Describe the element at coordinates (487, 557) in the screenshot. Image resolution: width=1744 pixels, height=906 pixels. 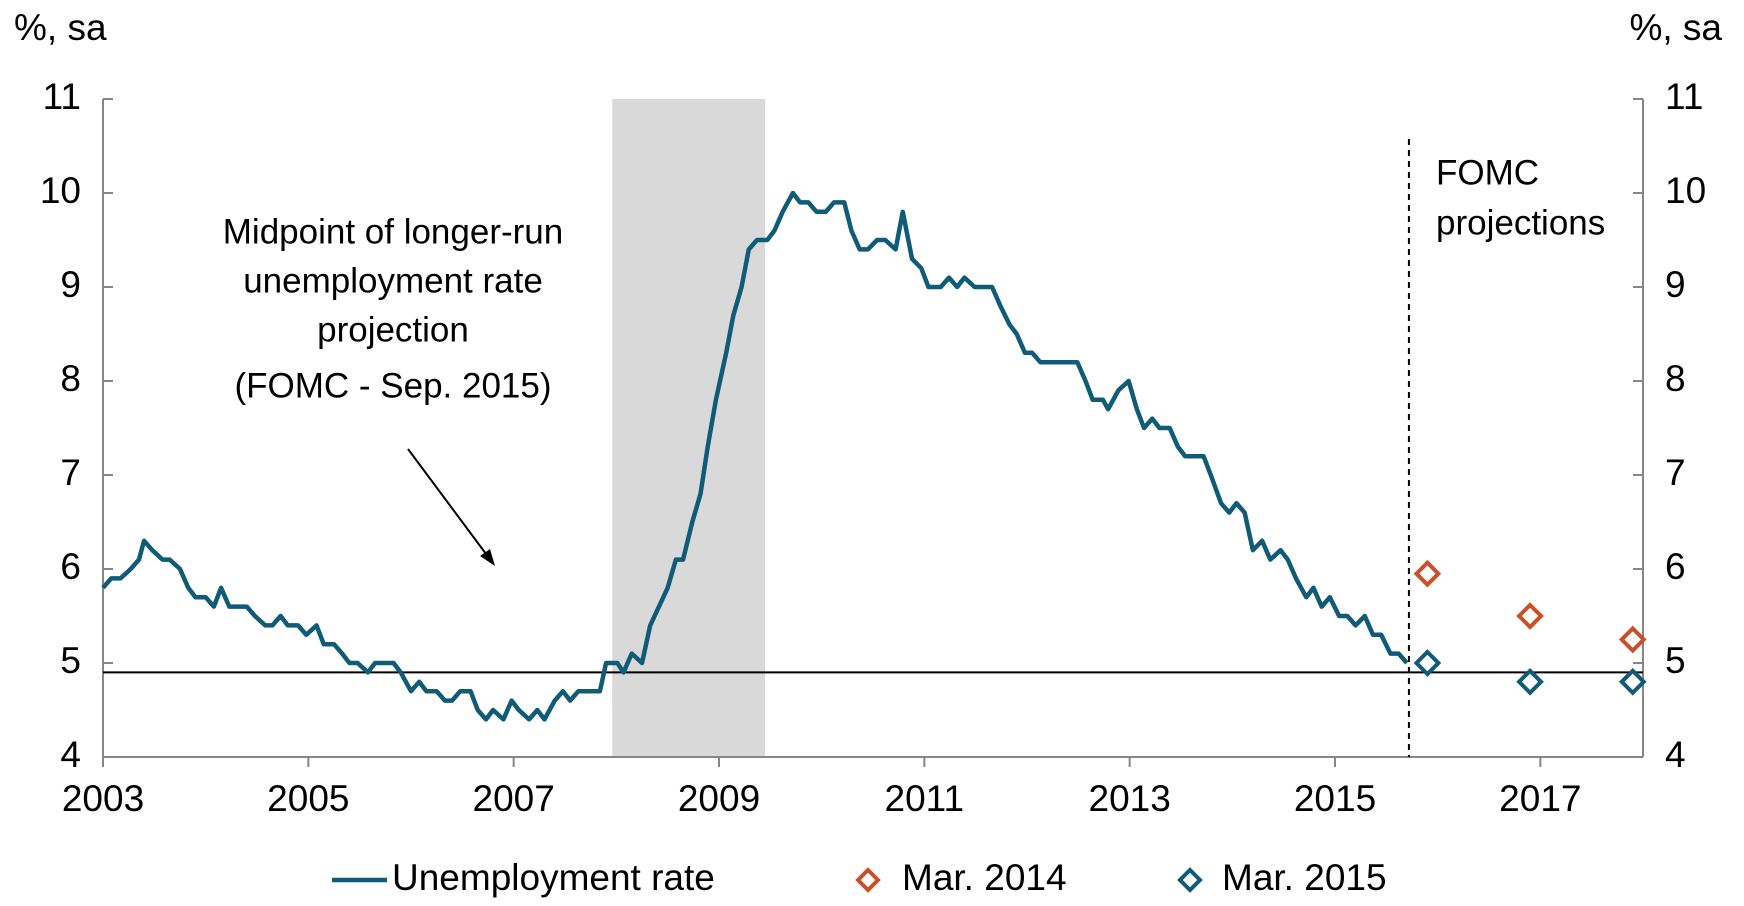
I see `arrow-head` at that location.